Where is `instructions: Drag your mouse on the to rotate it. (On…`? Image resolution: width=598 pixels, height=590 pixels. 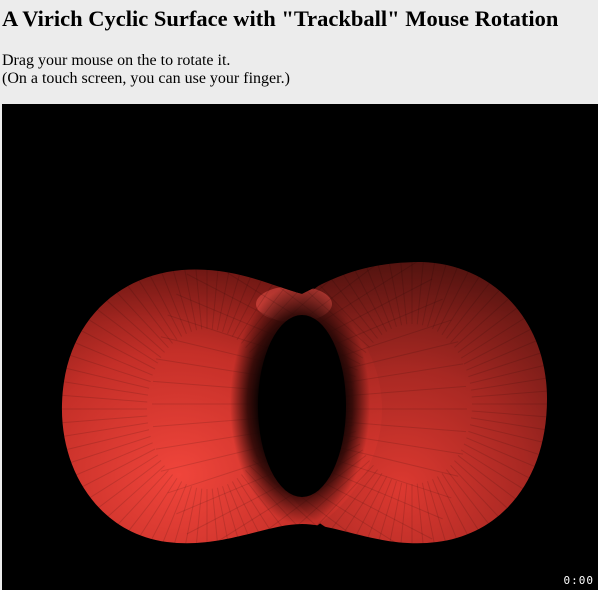
instructions: Drag your mouse on the to rotate it. (On… is located at coordinates (146, 70).